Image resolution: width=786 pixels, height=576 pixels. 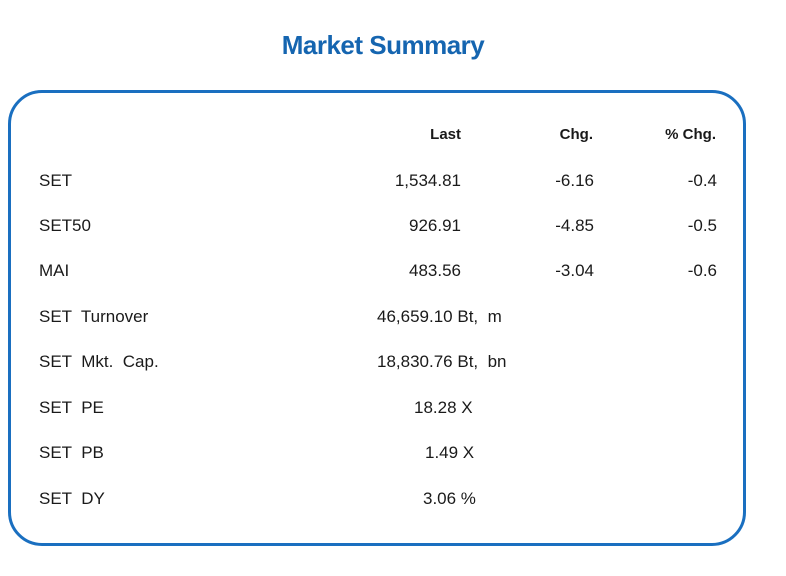 What do you see at coordinates (54, 270) in the screenshot?
I see `row-label: MAI` at bounding box center [54, 270].